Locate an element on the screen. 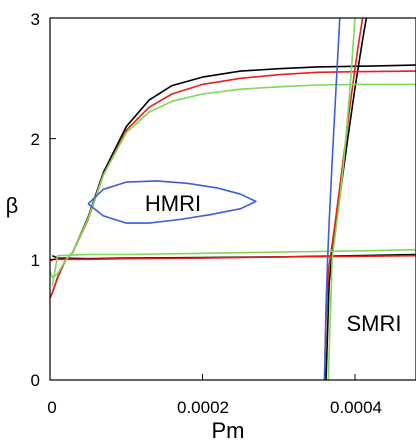  series-line-red-smri is located at coordinates (343, 199).